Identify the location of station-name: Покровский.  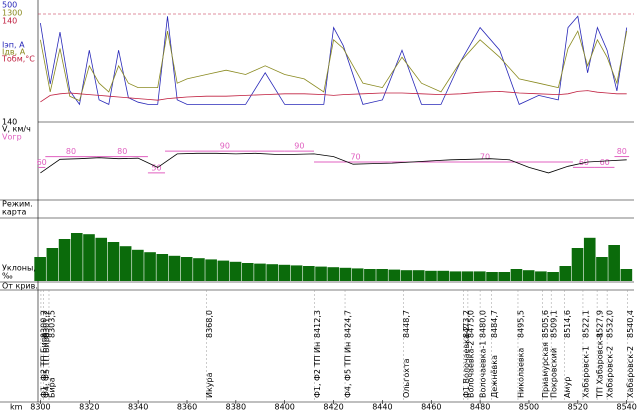
(554, 373).